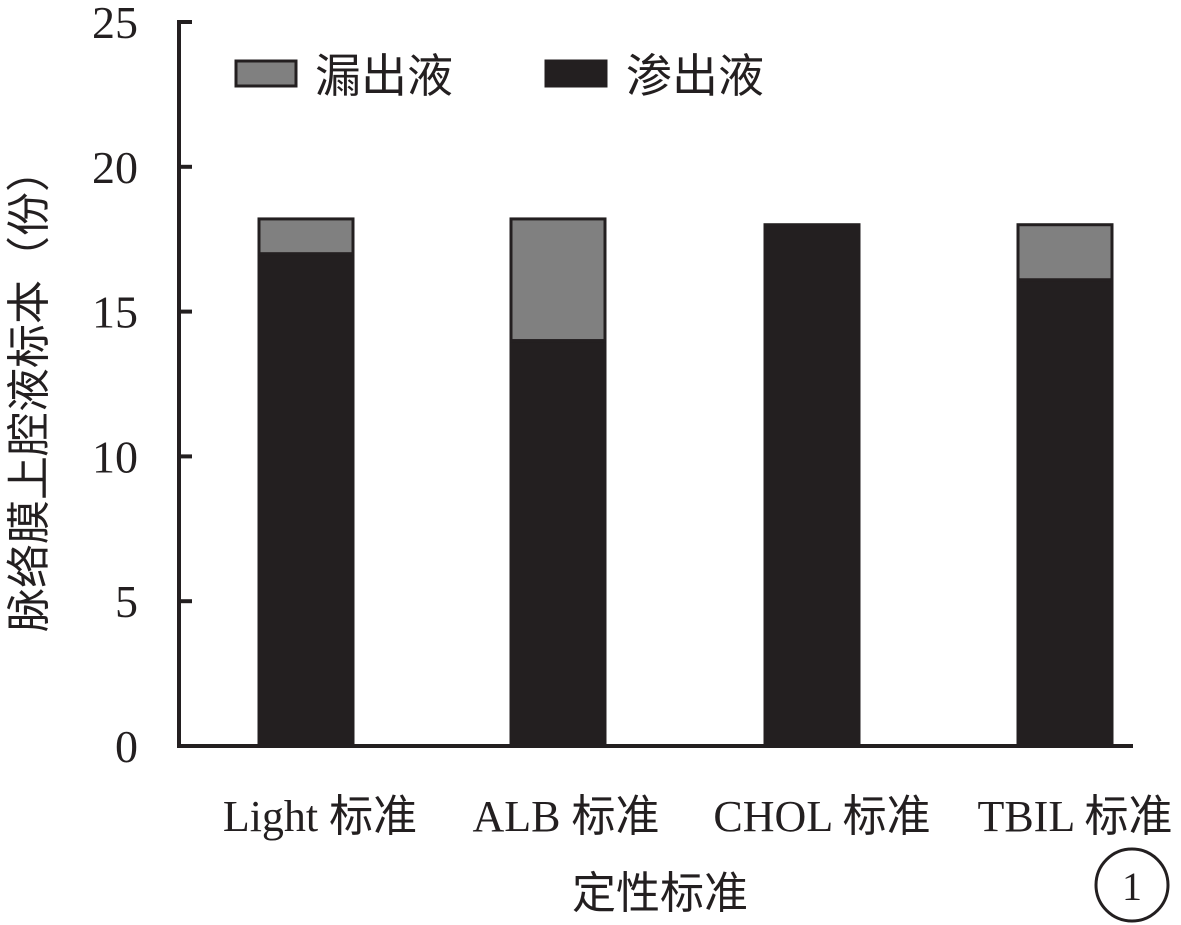 Image resolution: width=1181 pixels, height=925 pixels. Describe the element at coordinates (821, 816) in the screenshot. I see `x-category-label: CHOL 标准` at that location.